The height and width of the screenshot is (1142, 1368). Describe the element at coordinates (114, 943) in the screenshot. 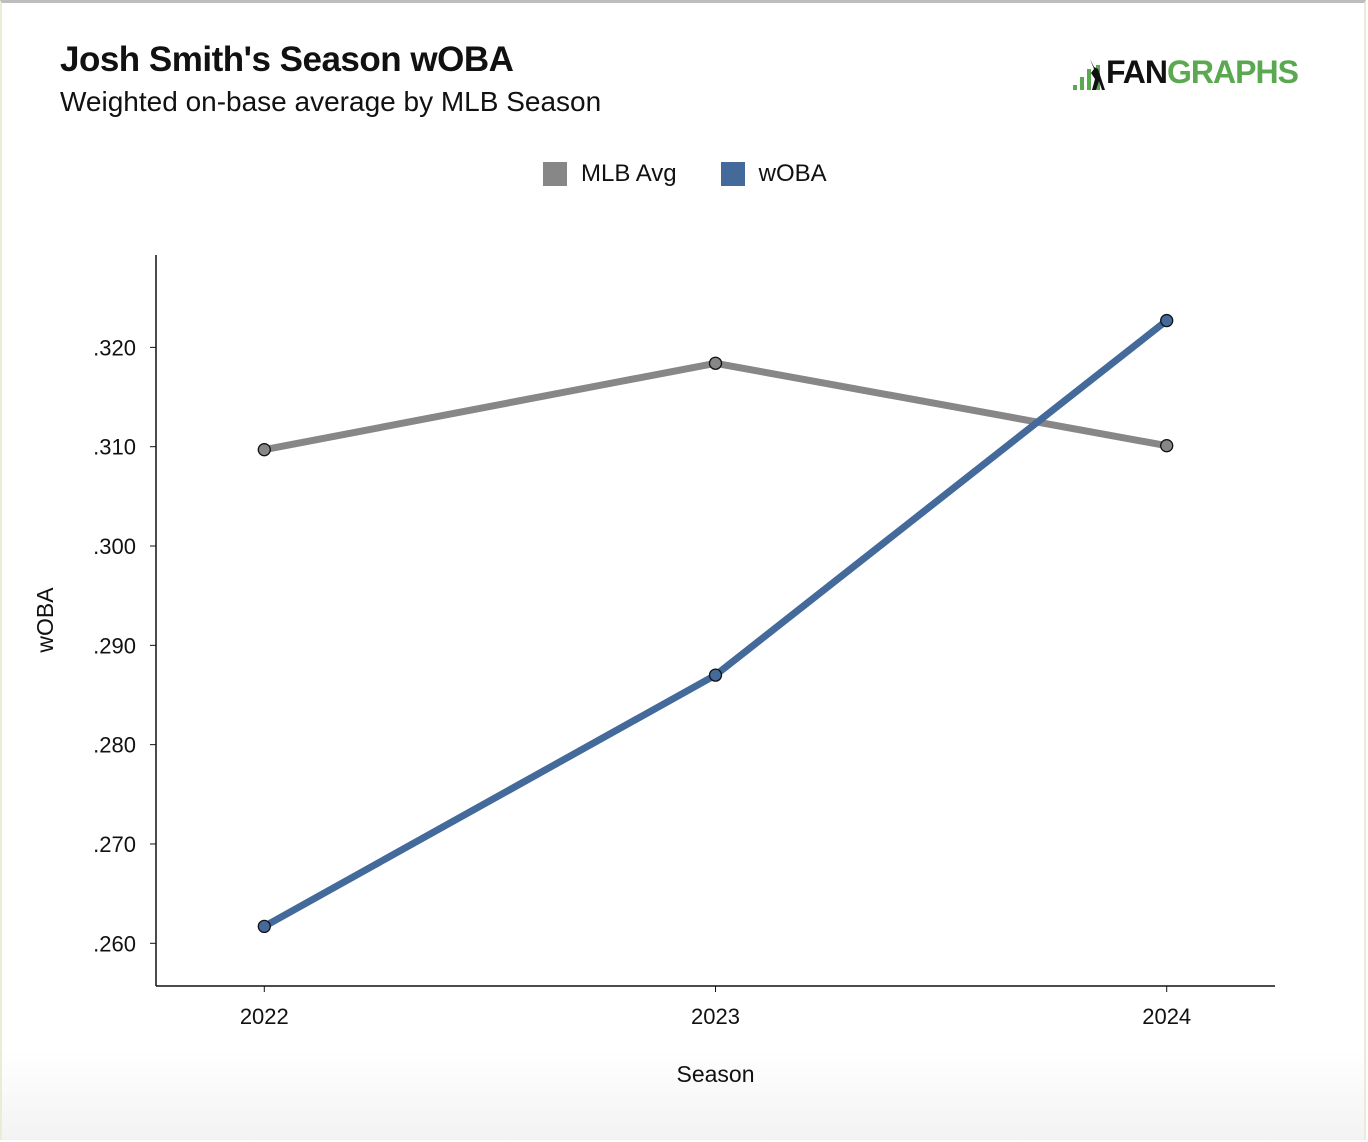

I see `y-tick-label: .260` at that location.